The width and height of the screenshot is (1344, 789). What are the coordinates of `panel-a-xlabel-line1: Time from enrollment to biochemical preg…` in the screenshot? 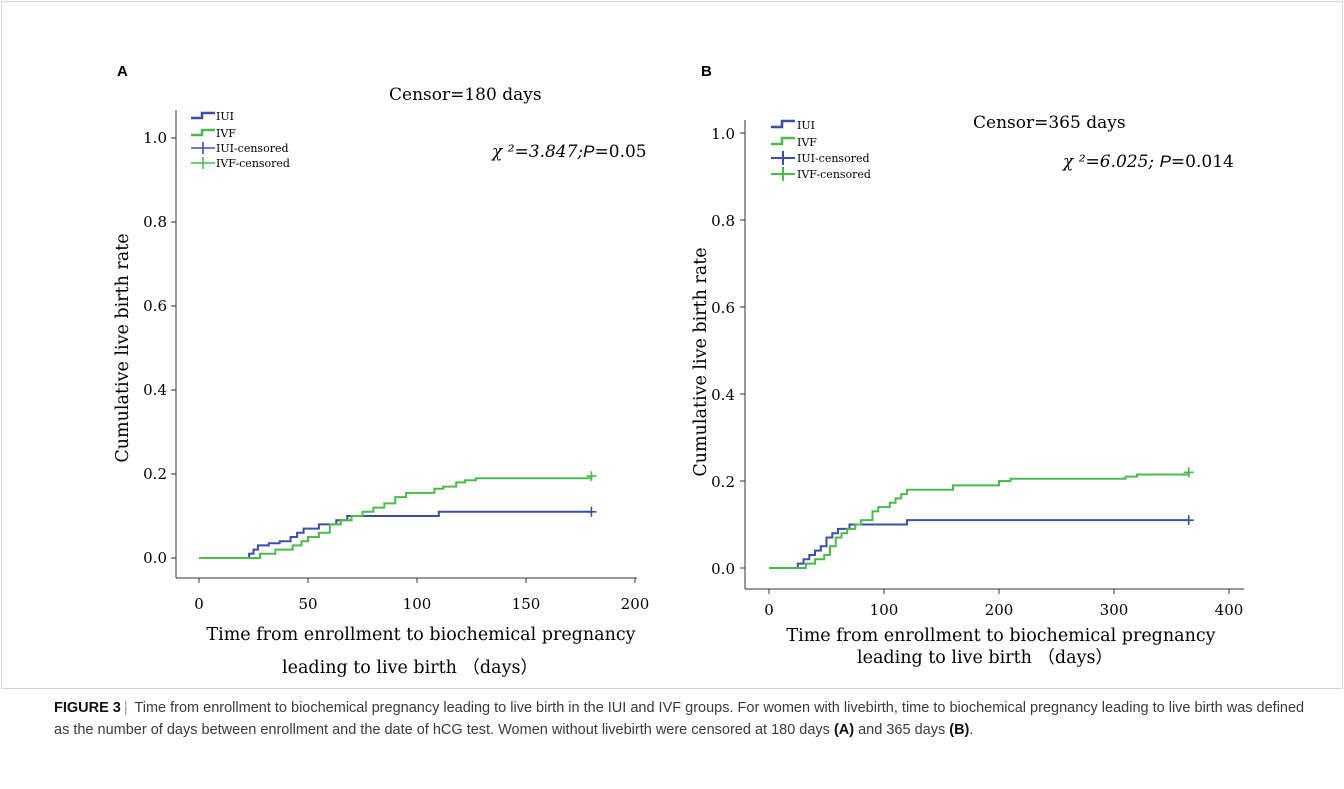 It's located at (420, 635).